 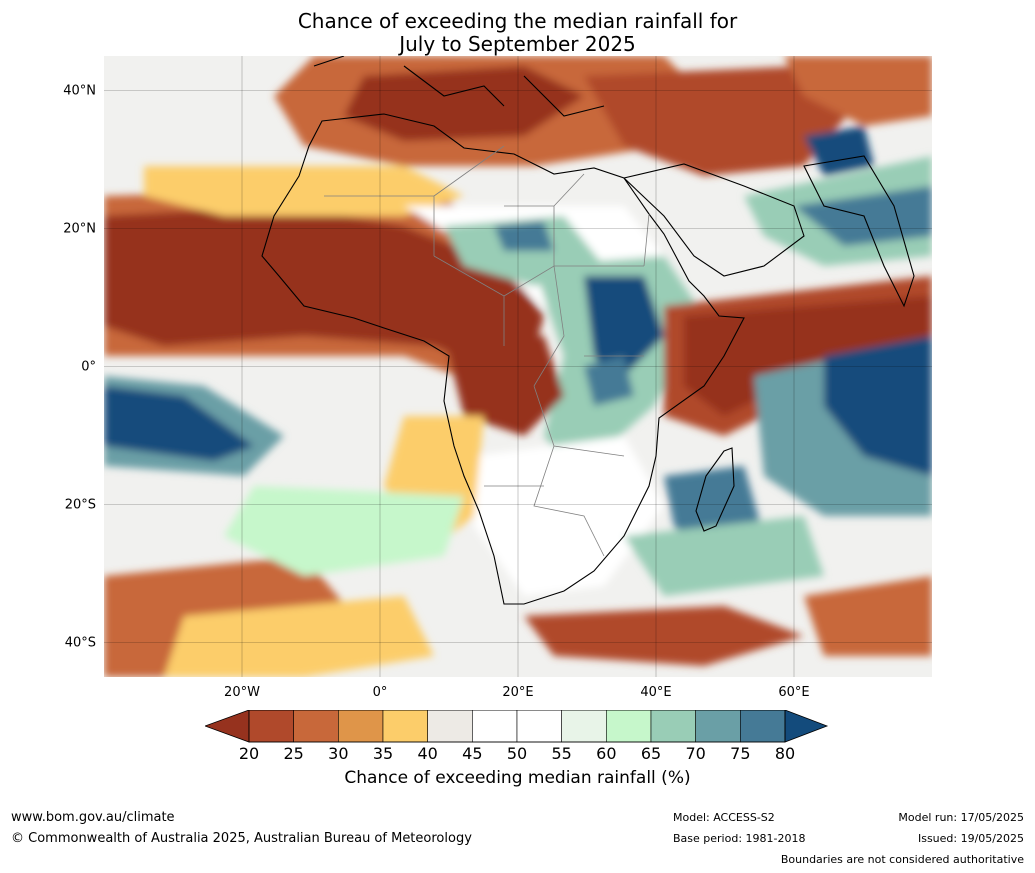 I want to click on colorbar-under-arrow, so click(x=227, y=726).